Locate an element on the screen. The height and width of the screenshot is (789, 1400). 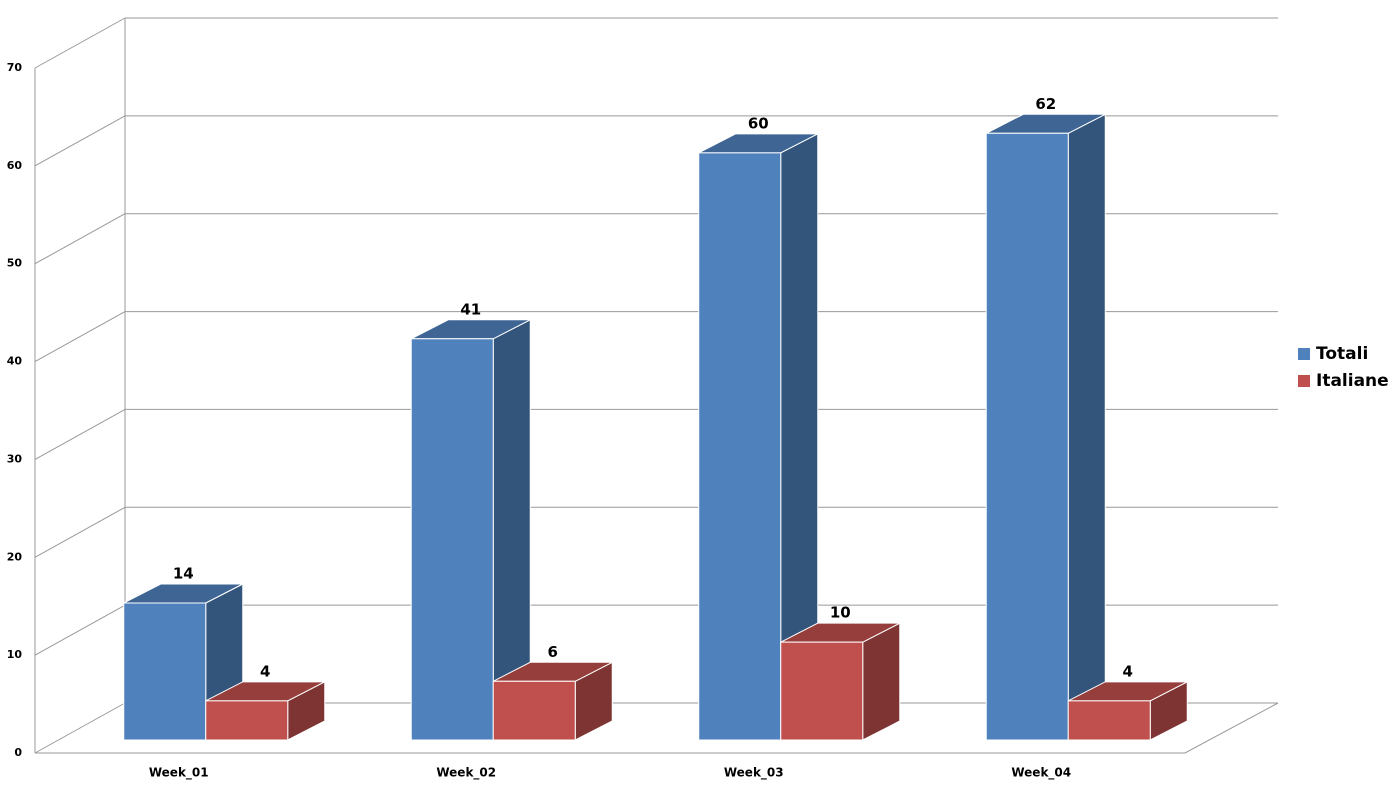
legend-label: Totali is located at coordinates (1342, 354).